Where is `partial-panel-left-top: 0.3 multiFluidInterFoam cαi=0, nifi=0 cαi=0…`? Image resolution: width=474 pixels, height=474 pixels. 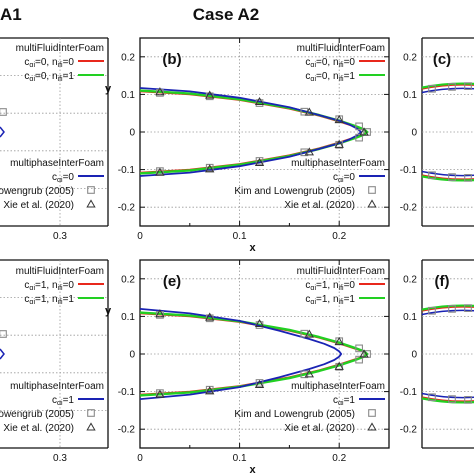 partial-panel-left-top: 0.3 multiFluidInterFoam cαi=0, nifi=0 cαi=0… is located at coordinates (54, 139).